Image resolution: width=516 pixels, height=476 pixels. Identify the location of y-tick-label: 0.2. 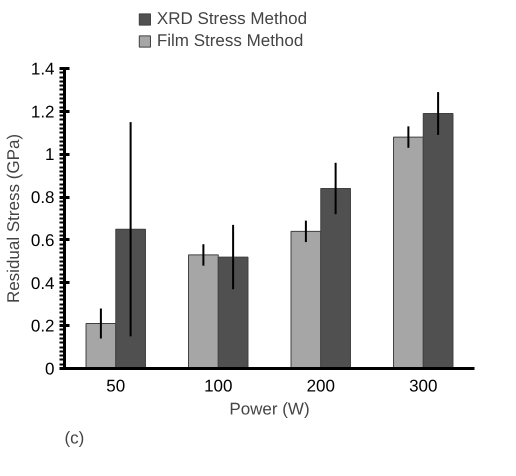
(42, 326).